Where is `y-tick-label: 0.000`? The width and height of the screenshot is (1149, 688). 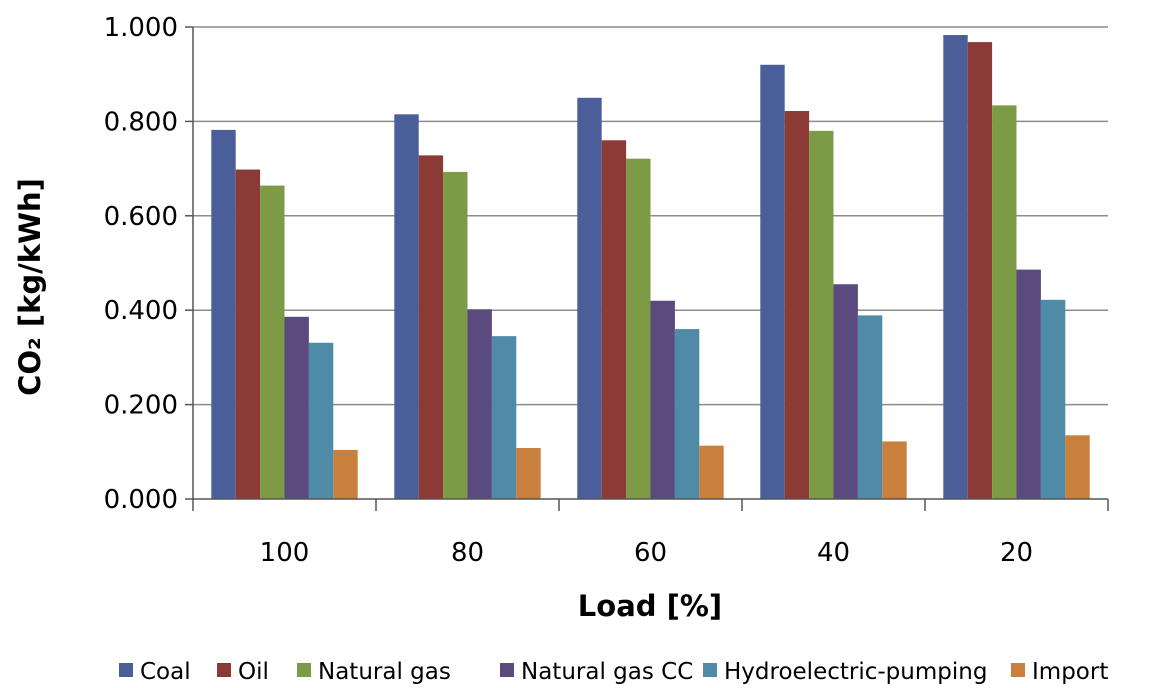
y-tick-label: 0.000 is located at coordinates (141, 500).